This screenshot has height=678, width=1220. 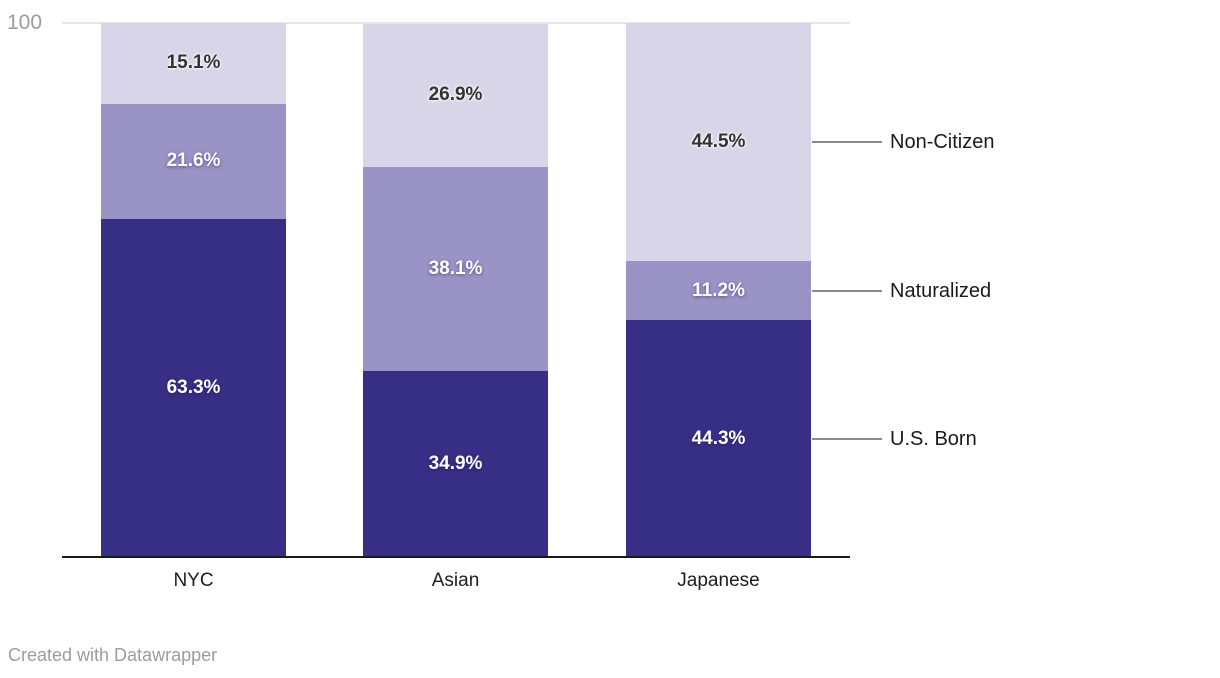 I want to click on segment-value-label: 44.3%, so click(x=718, y=438).